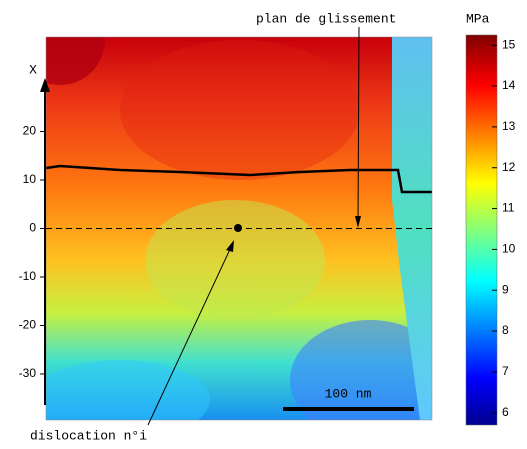 This screenshot has width=527, height=449. I want to click on y-tick-label: 20, so click(30, 131).